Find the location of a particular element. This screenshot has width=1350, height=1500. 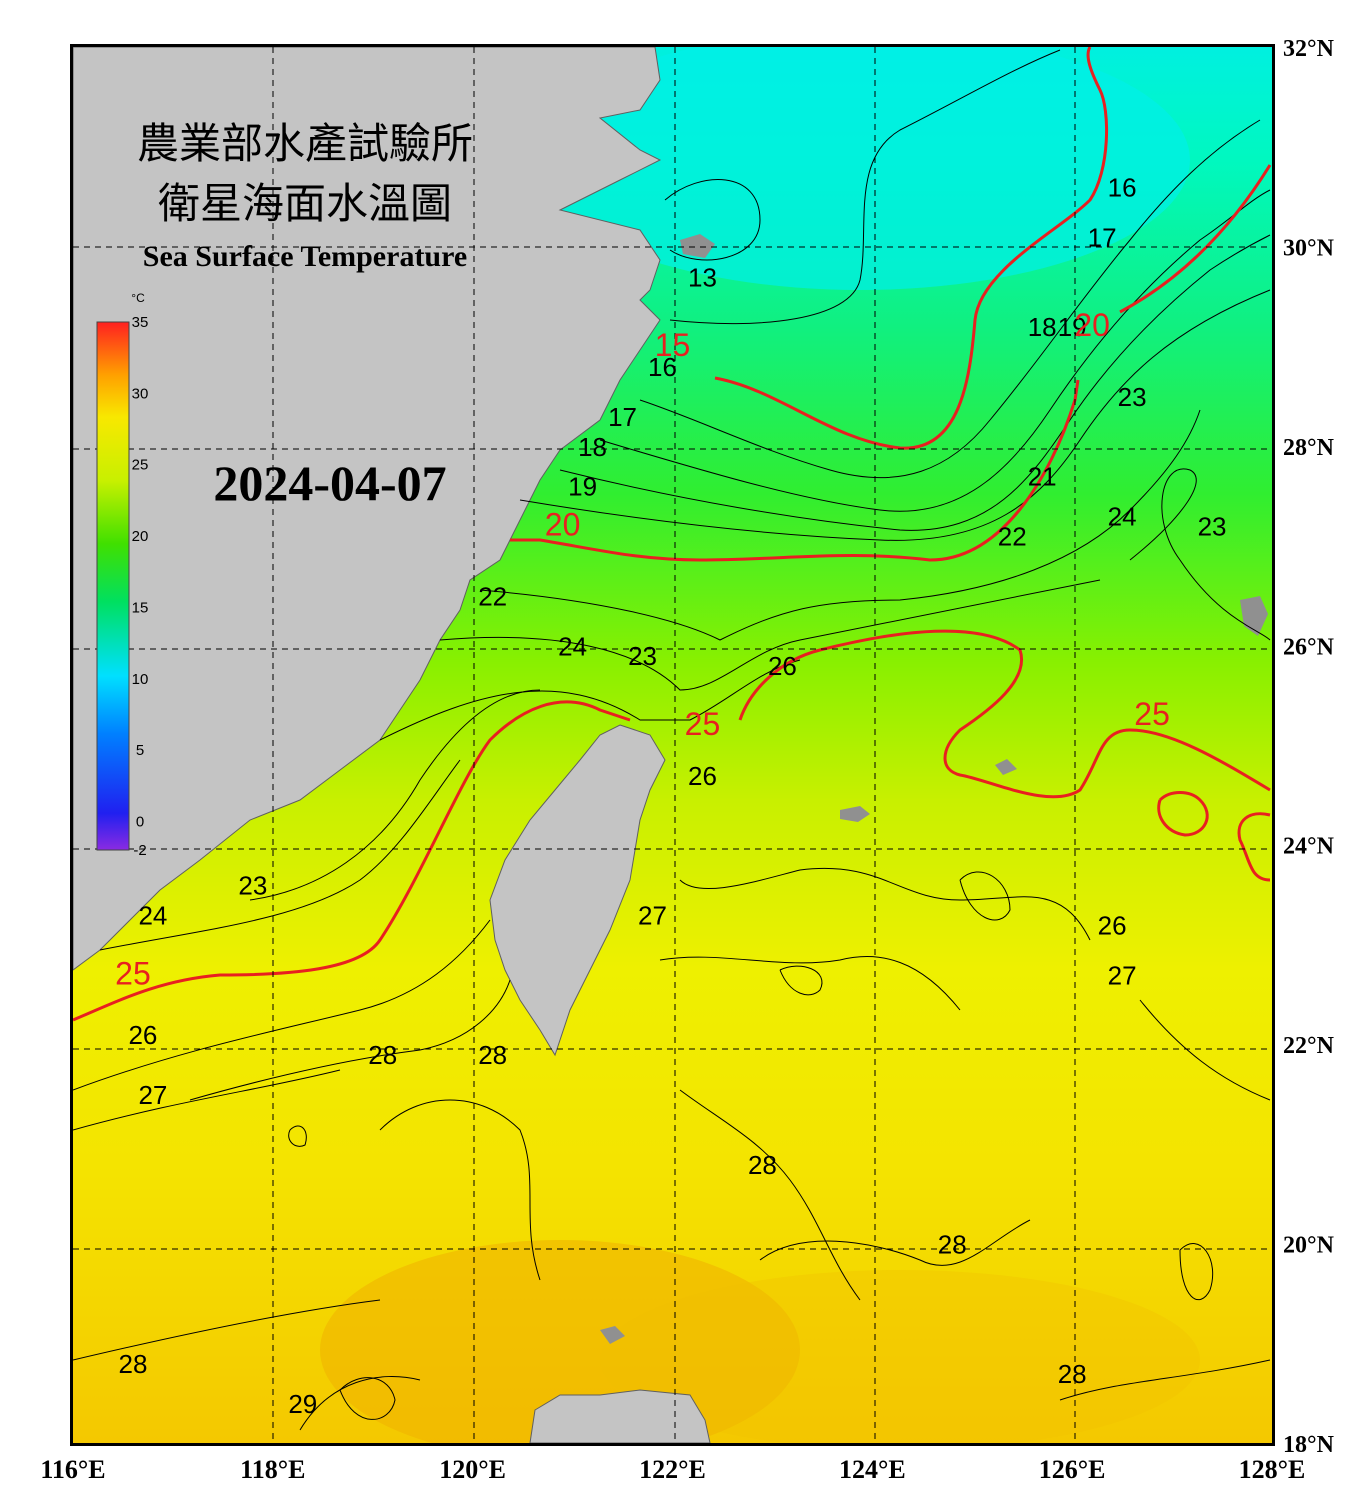

latitude-label: 18°N is located at coordinates (1309, 1445).